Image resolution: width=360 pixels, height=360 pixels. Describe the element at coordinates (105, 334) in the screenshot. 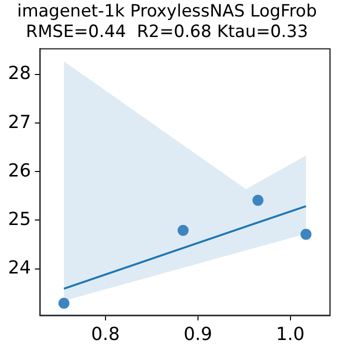

I see `x-tick-label: 0.8` at that location.